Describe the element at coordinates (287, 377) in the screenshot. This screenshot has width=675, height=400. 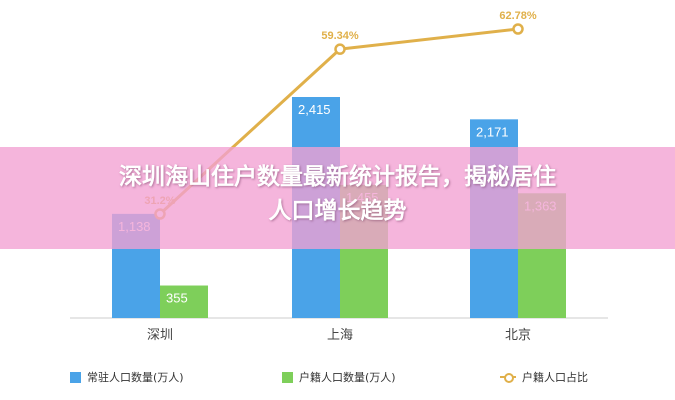
I see `legend-swatch-registered` at that location.